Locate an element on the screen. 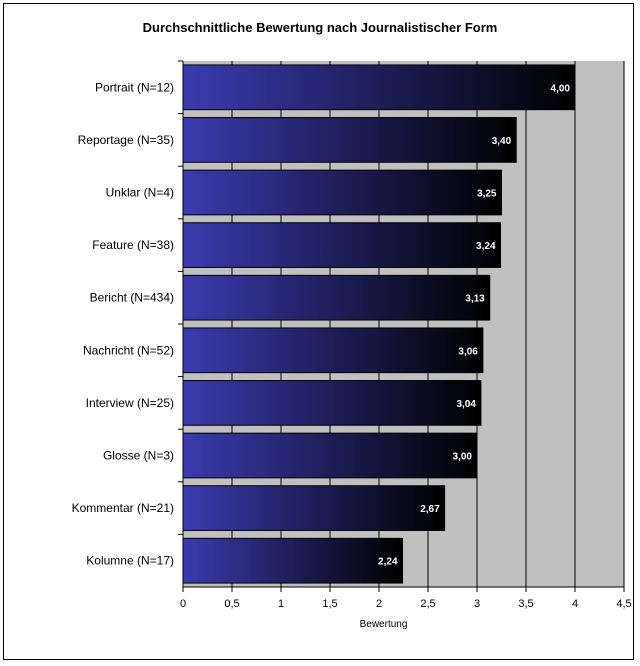  data-label: 2,67 is located at coordinates (430, 509).